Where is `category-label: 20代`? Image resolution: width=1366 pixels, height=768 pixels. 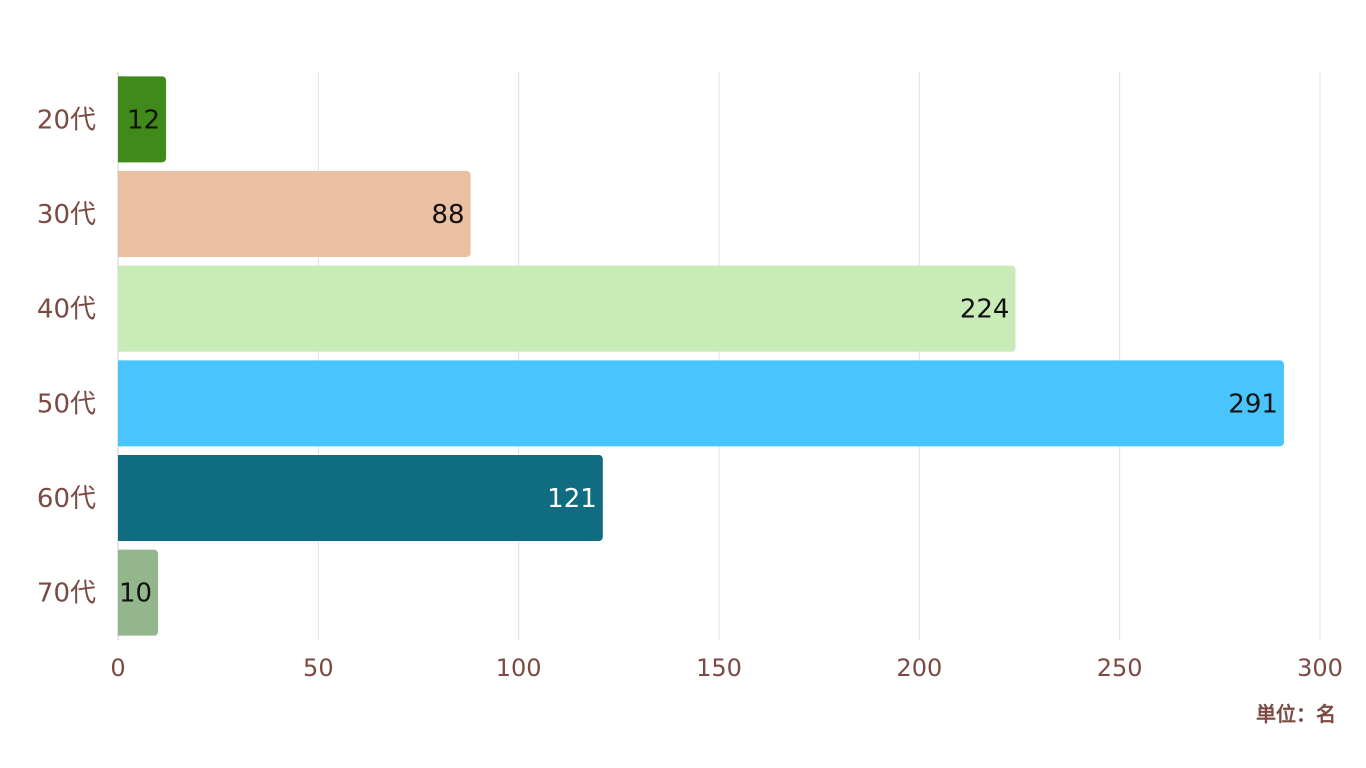
category-label: 20代 is located at coordinates (66, 120).